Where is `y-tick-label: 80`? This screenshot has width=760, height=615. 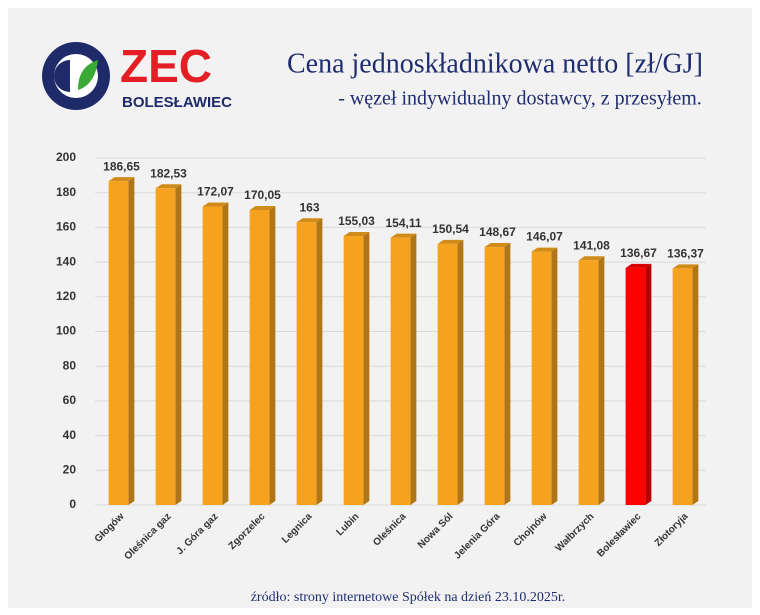 y-tick-label: 80 is located at coordinates (70, 365).